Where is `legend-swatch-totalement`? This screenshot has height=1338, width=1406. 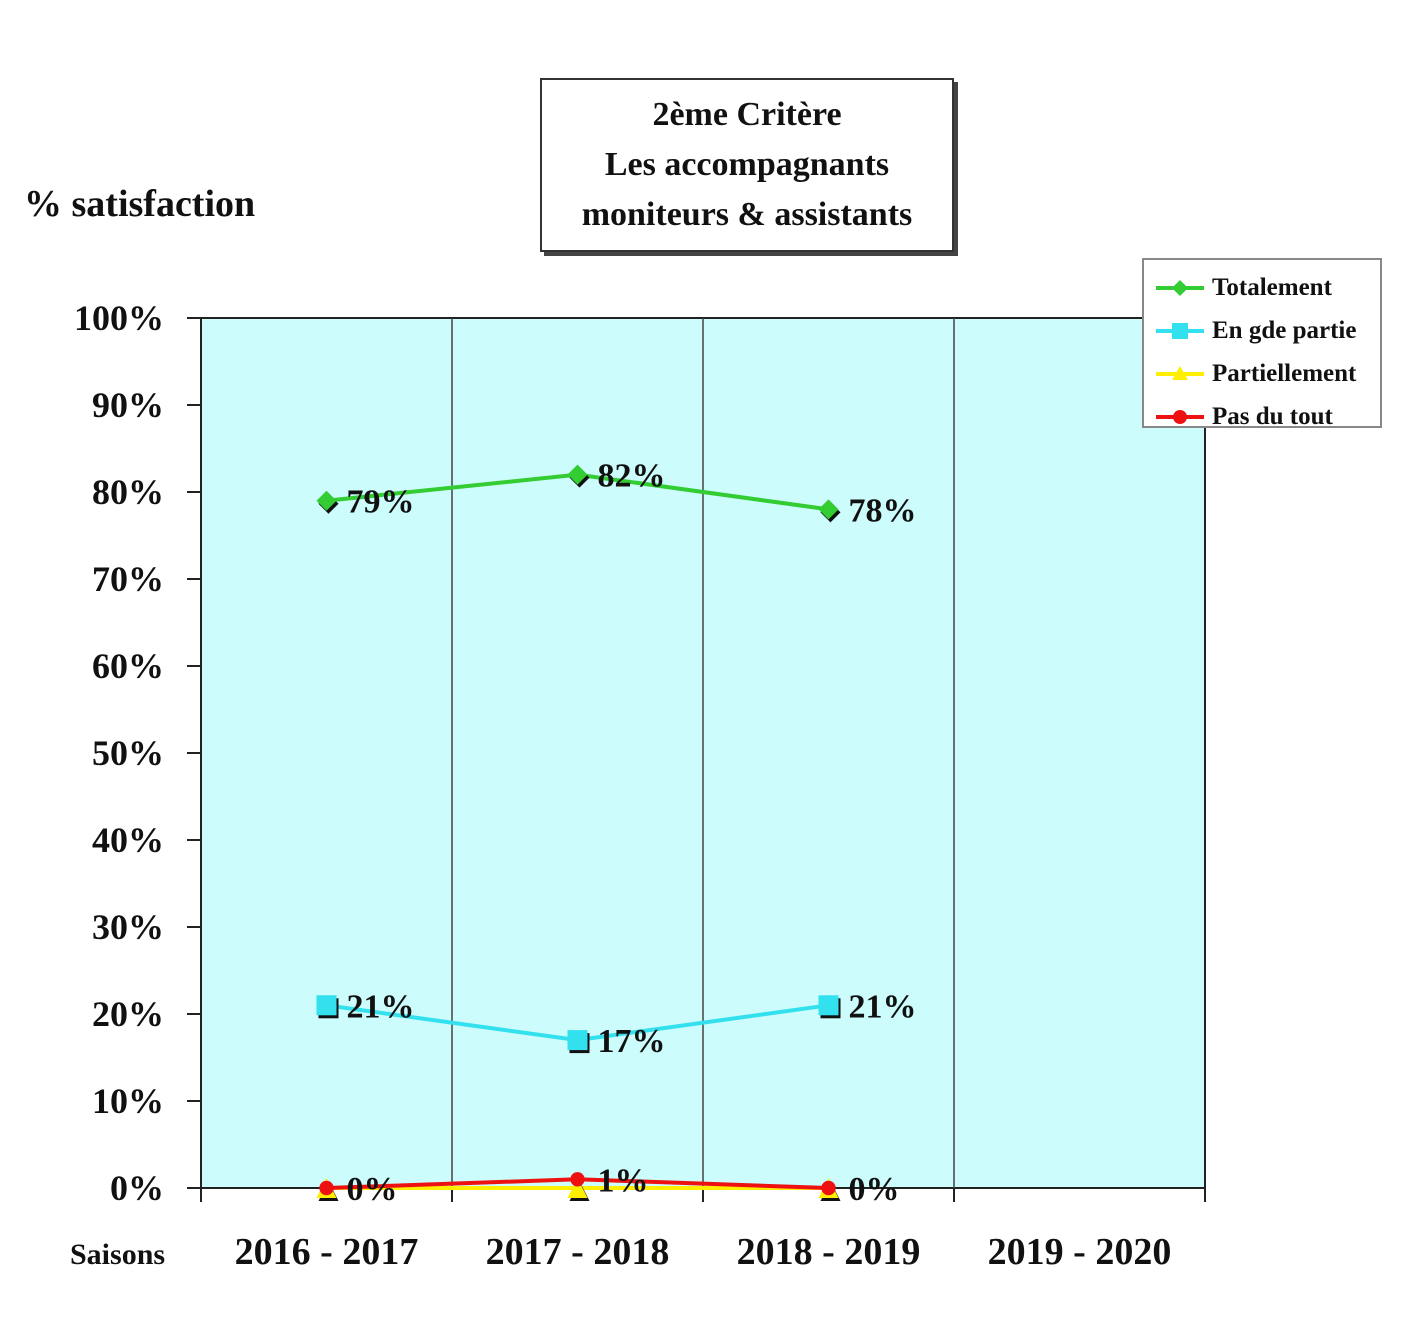
legend-swatch-totalement is located at coordinates (1180, 287).